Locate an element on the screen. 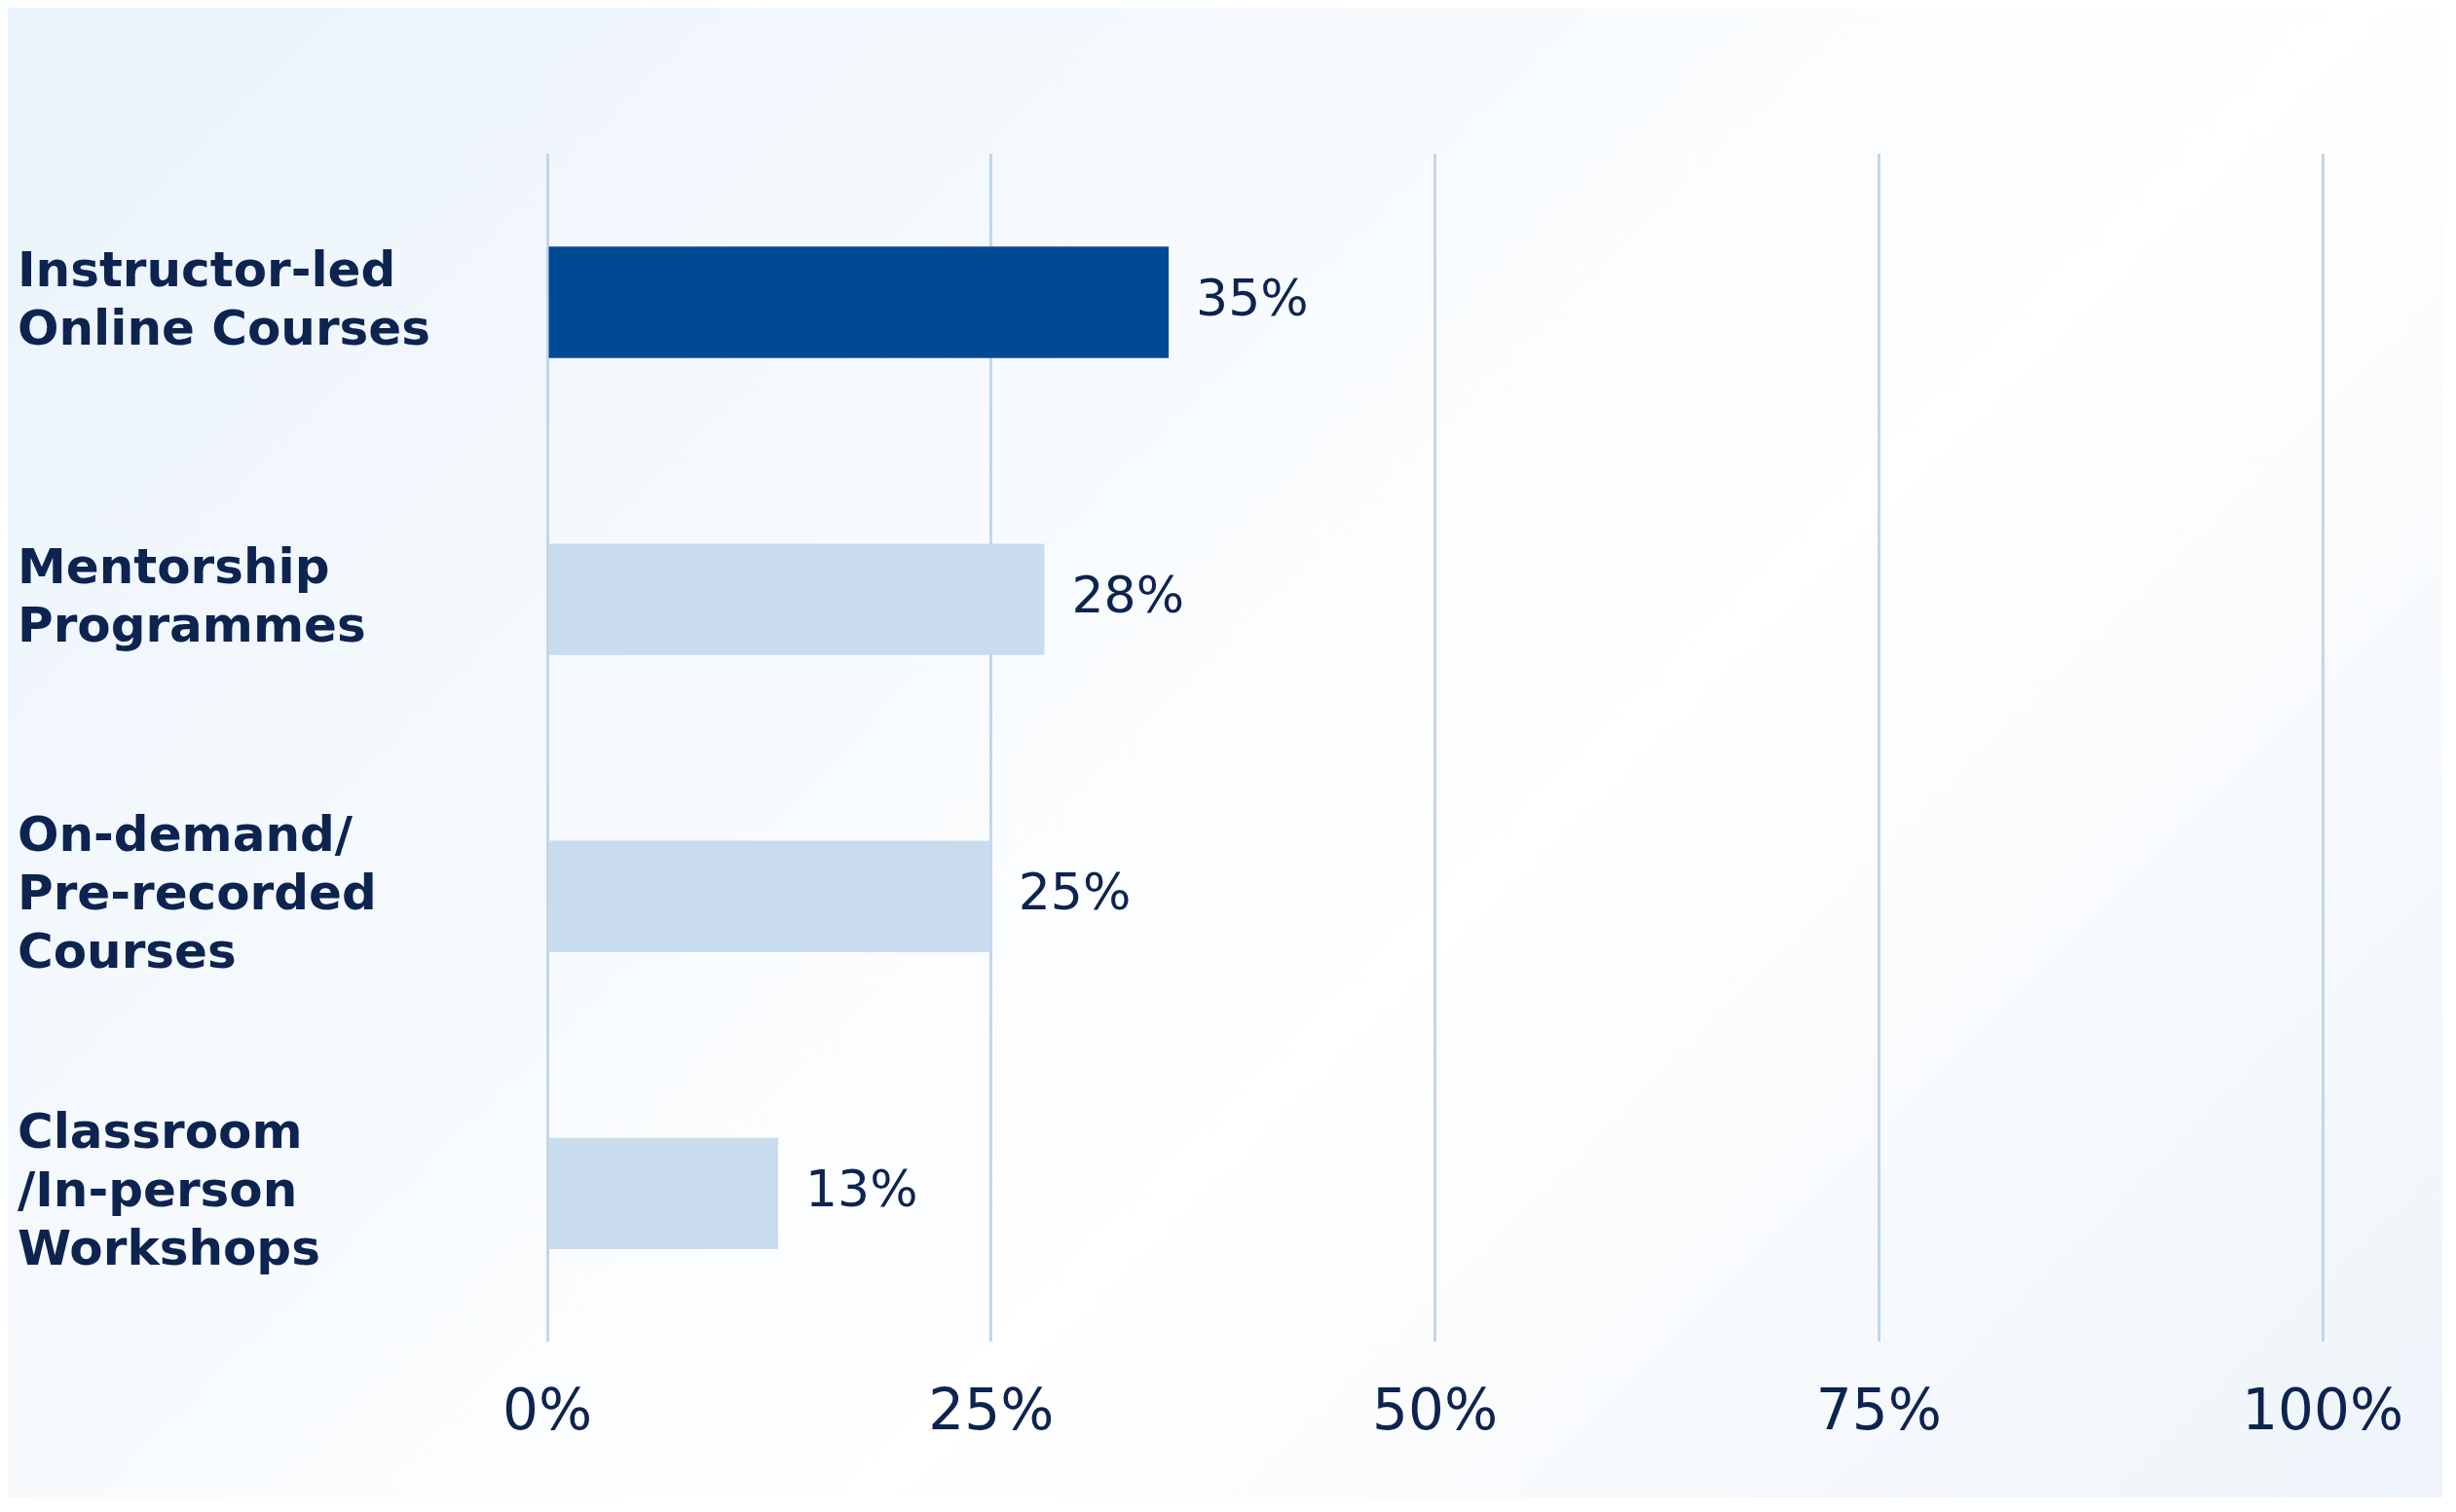 This screenshot has height=1512, width=2456. y-tick-label: Instructor-led Online Courses is located at coordinates (224, 298).